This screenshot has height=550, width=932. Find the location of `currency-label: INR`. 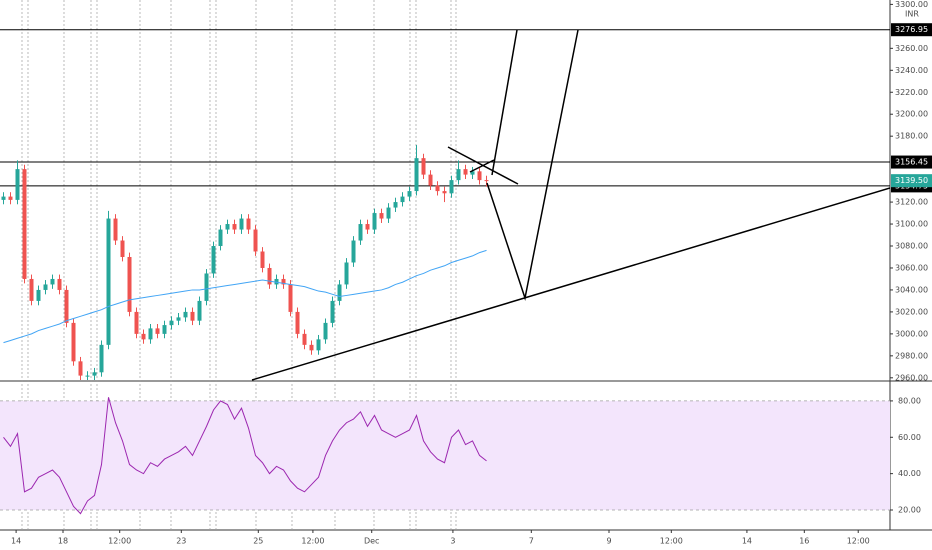

currency-label: INR is located at coordinates (912, 14).